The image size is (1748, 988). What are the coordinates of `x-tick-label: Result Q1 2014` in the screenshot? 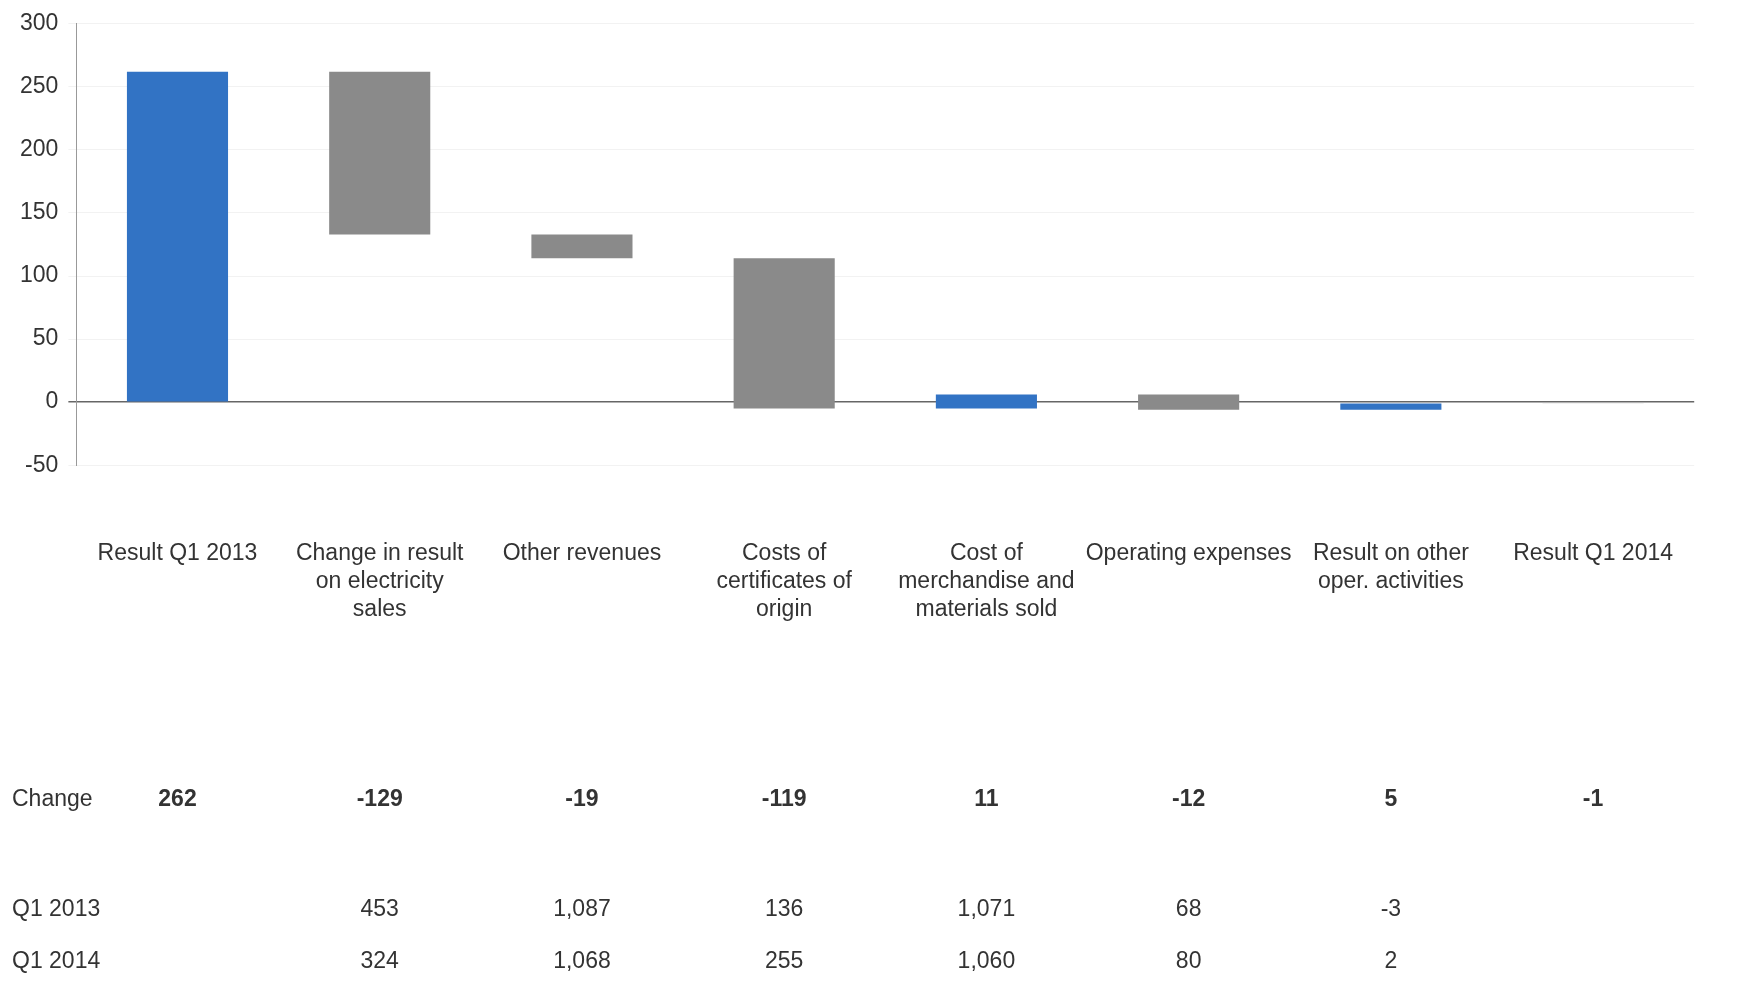 It's located at (1593, 552).